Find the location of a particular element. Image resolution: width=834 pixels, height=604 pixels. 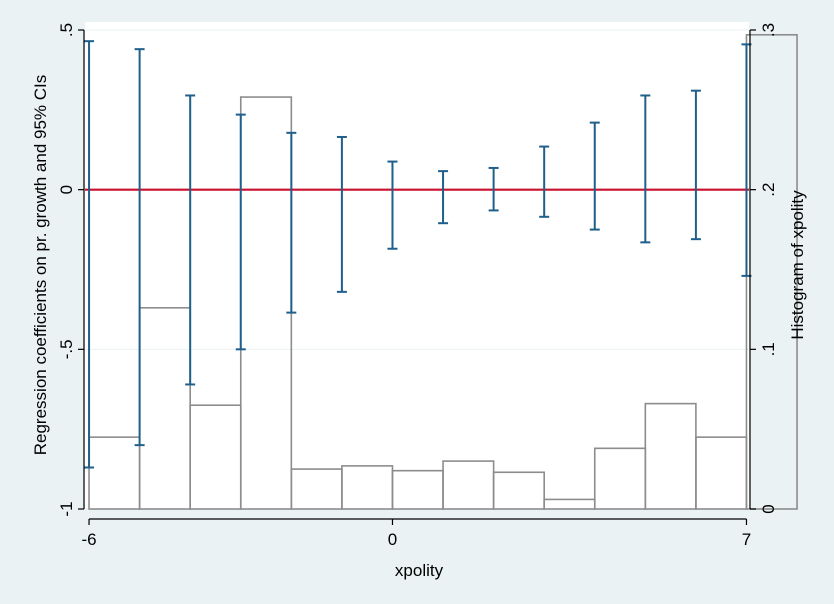

histogram-bar is located at coordinates (518, 490).